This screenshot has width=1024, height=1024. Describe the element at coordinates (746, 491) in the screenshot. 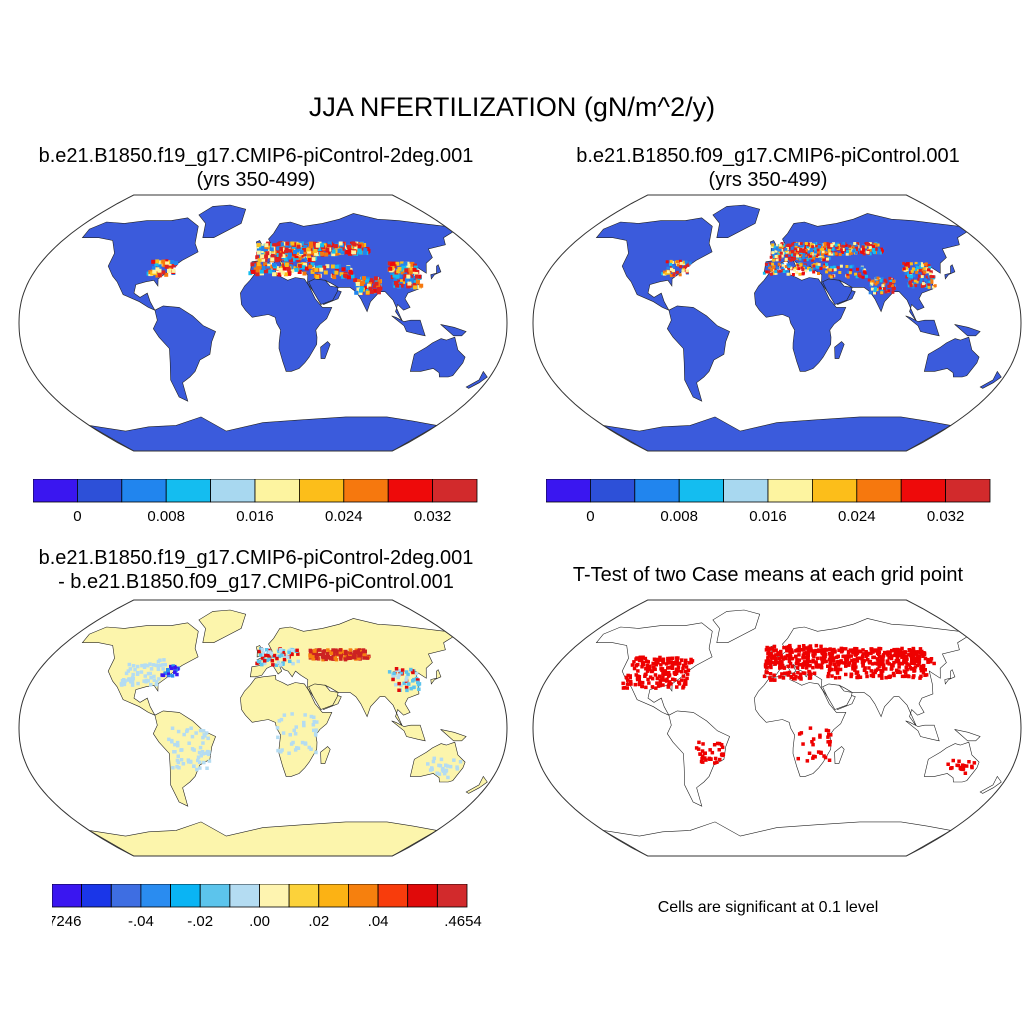

I see `colorbar-box` at that location.